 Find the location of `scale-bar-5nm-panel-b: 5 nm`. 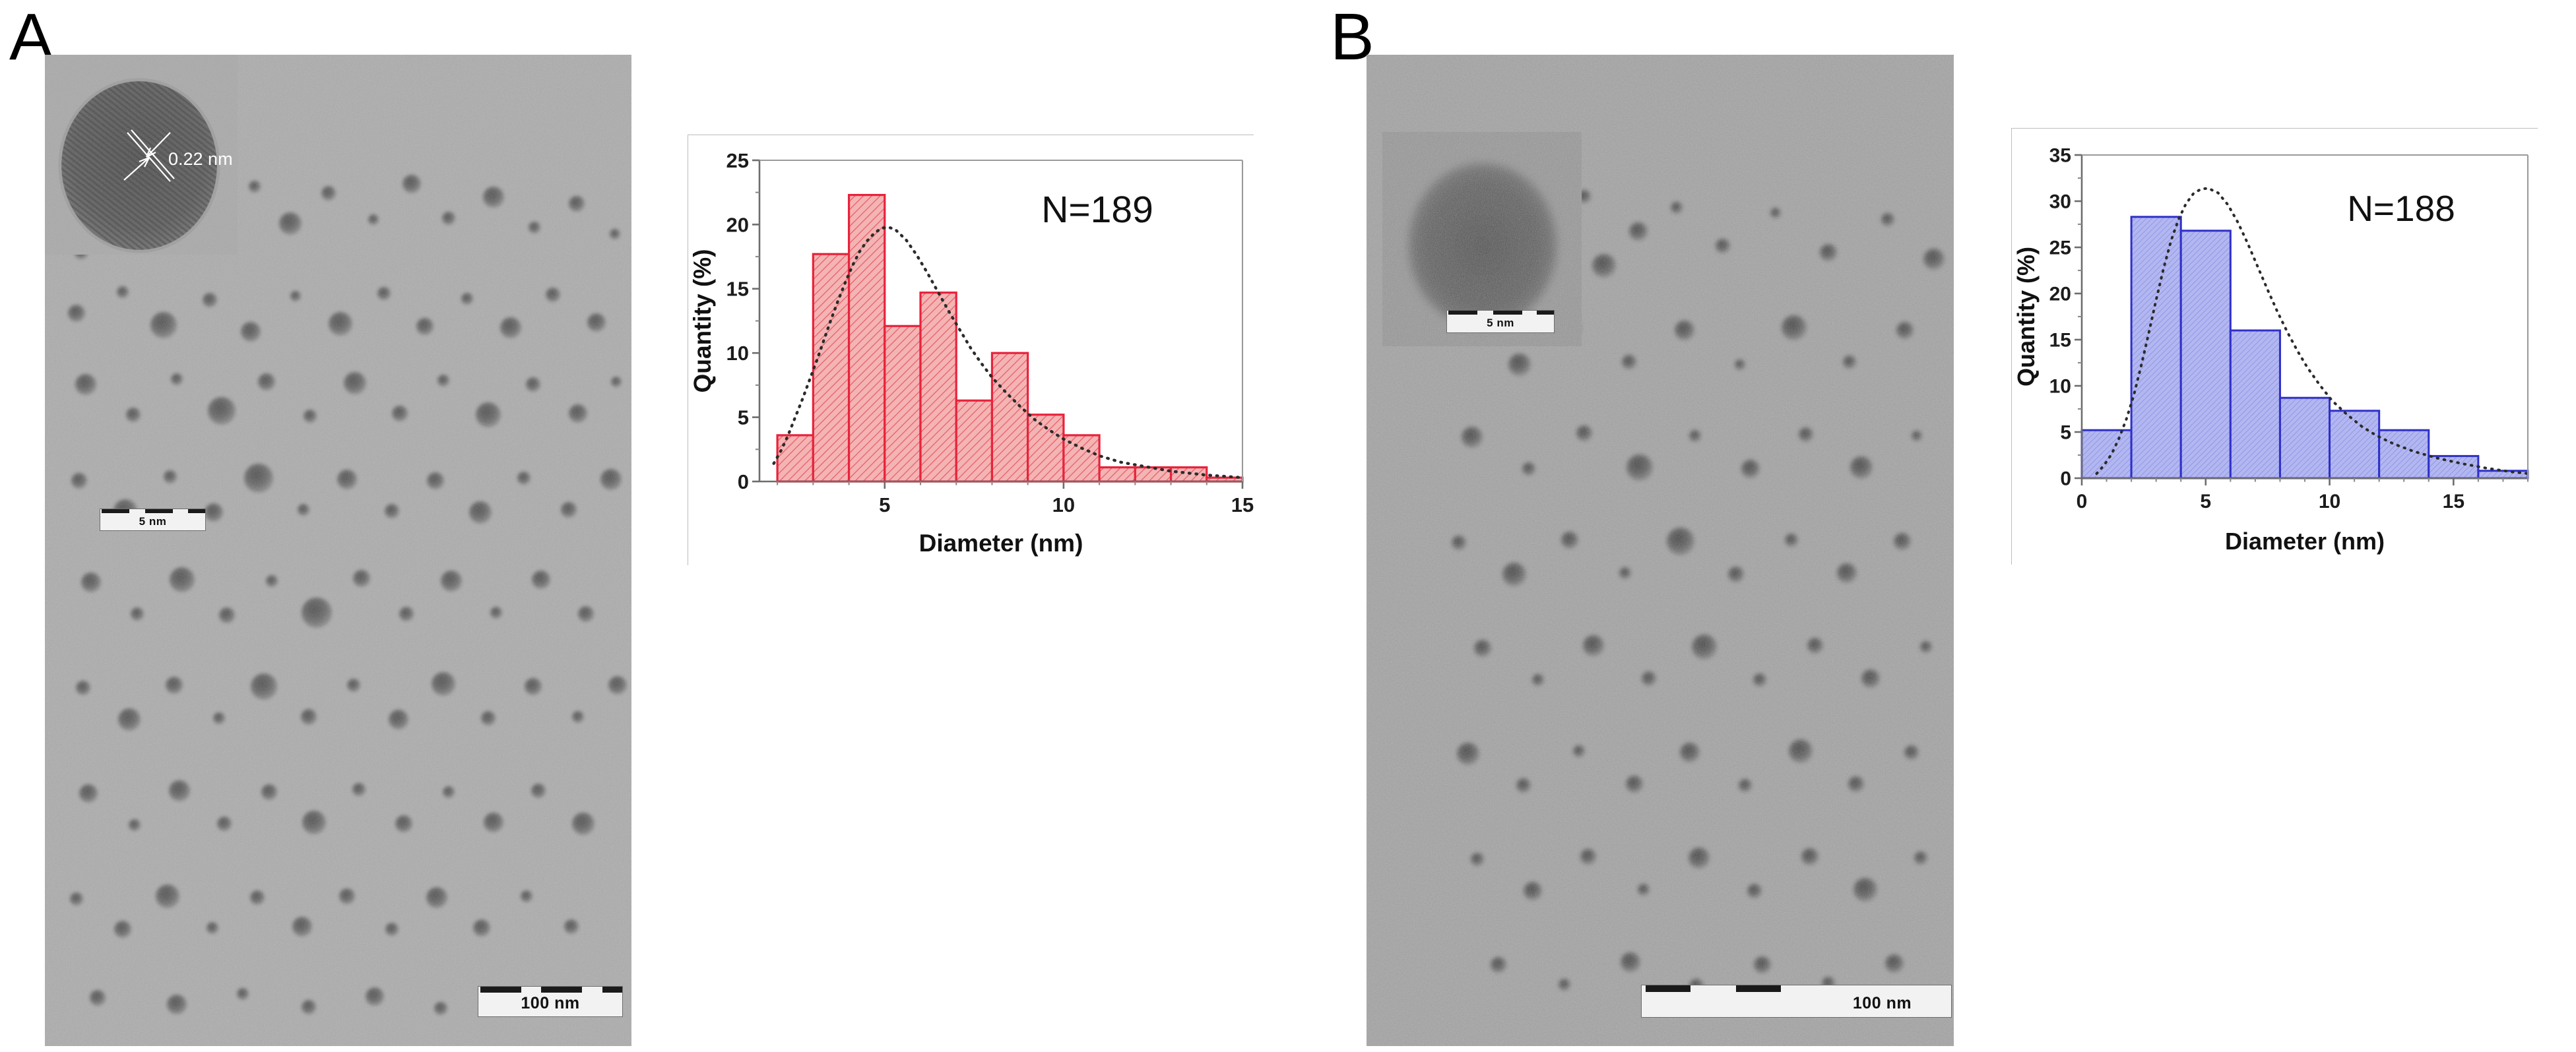

scale-bar-5nm-panel-b: 5 nm is located at coordinates (1500, 321).